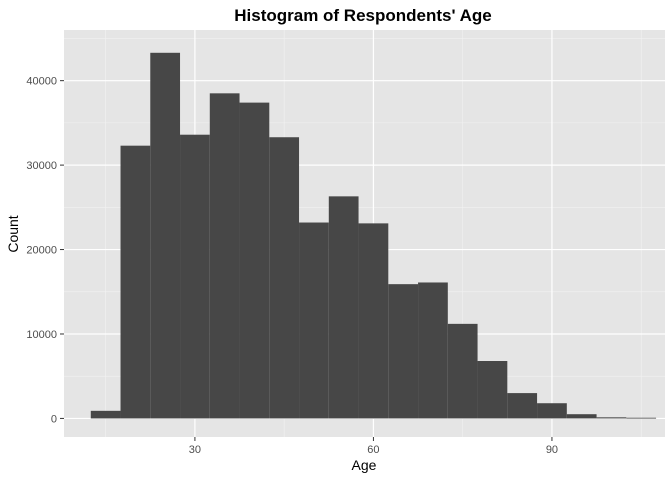 The height and width of the screenshot is (480, 672). I want to click on y-tick-label: 20000, so click(41, 251).